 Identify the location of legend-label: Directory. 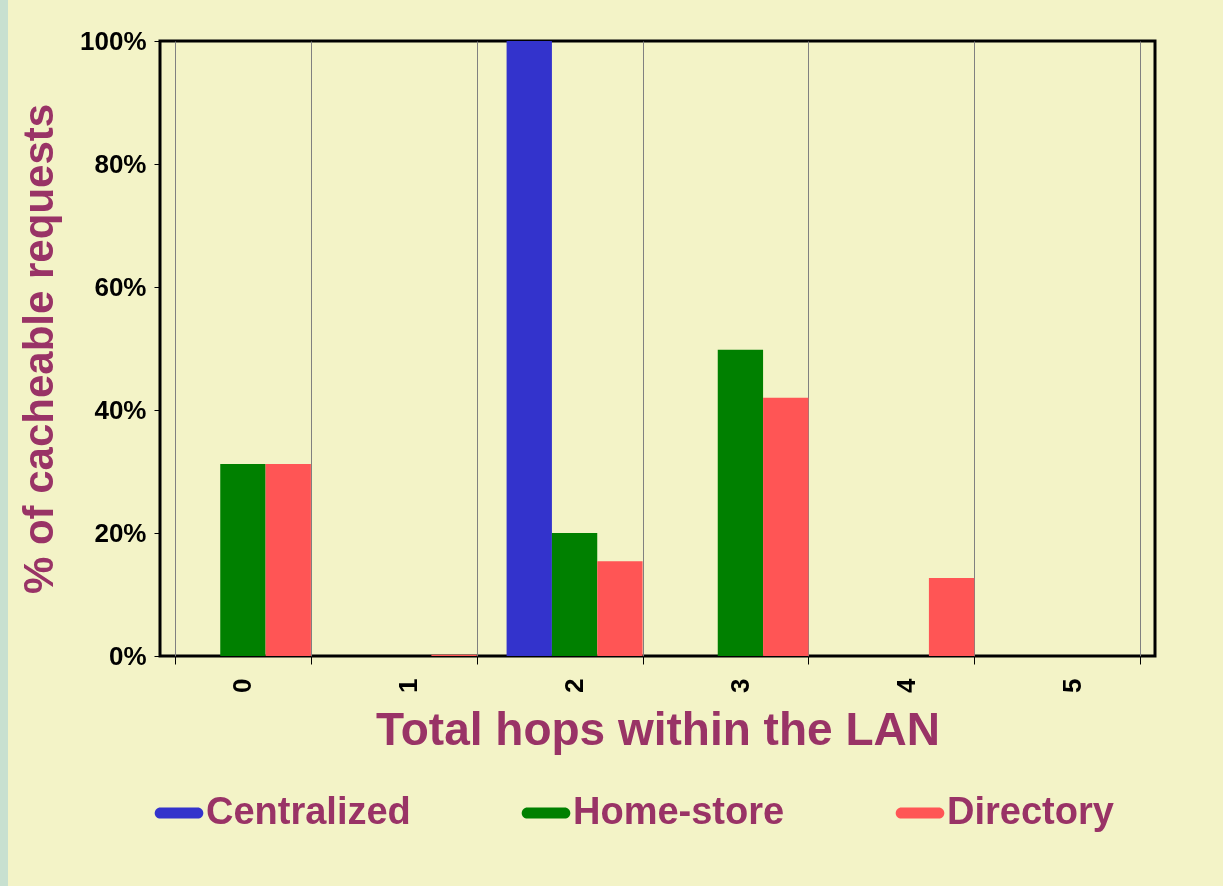
(1030, 811).